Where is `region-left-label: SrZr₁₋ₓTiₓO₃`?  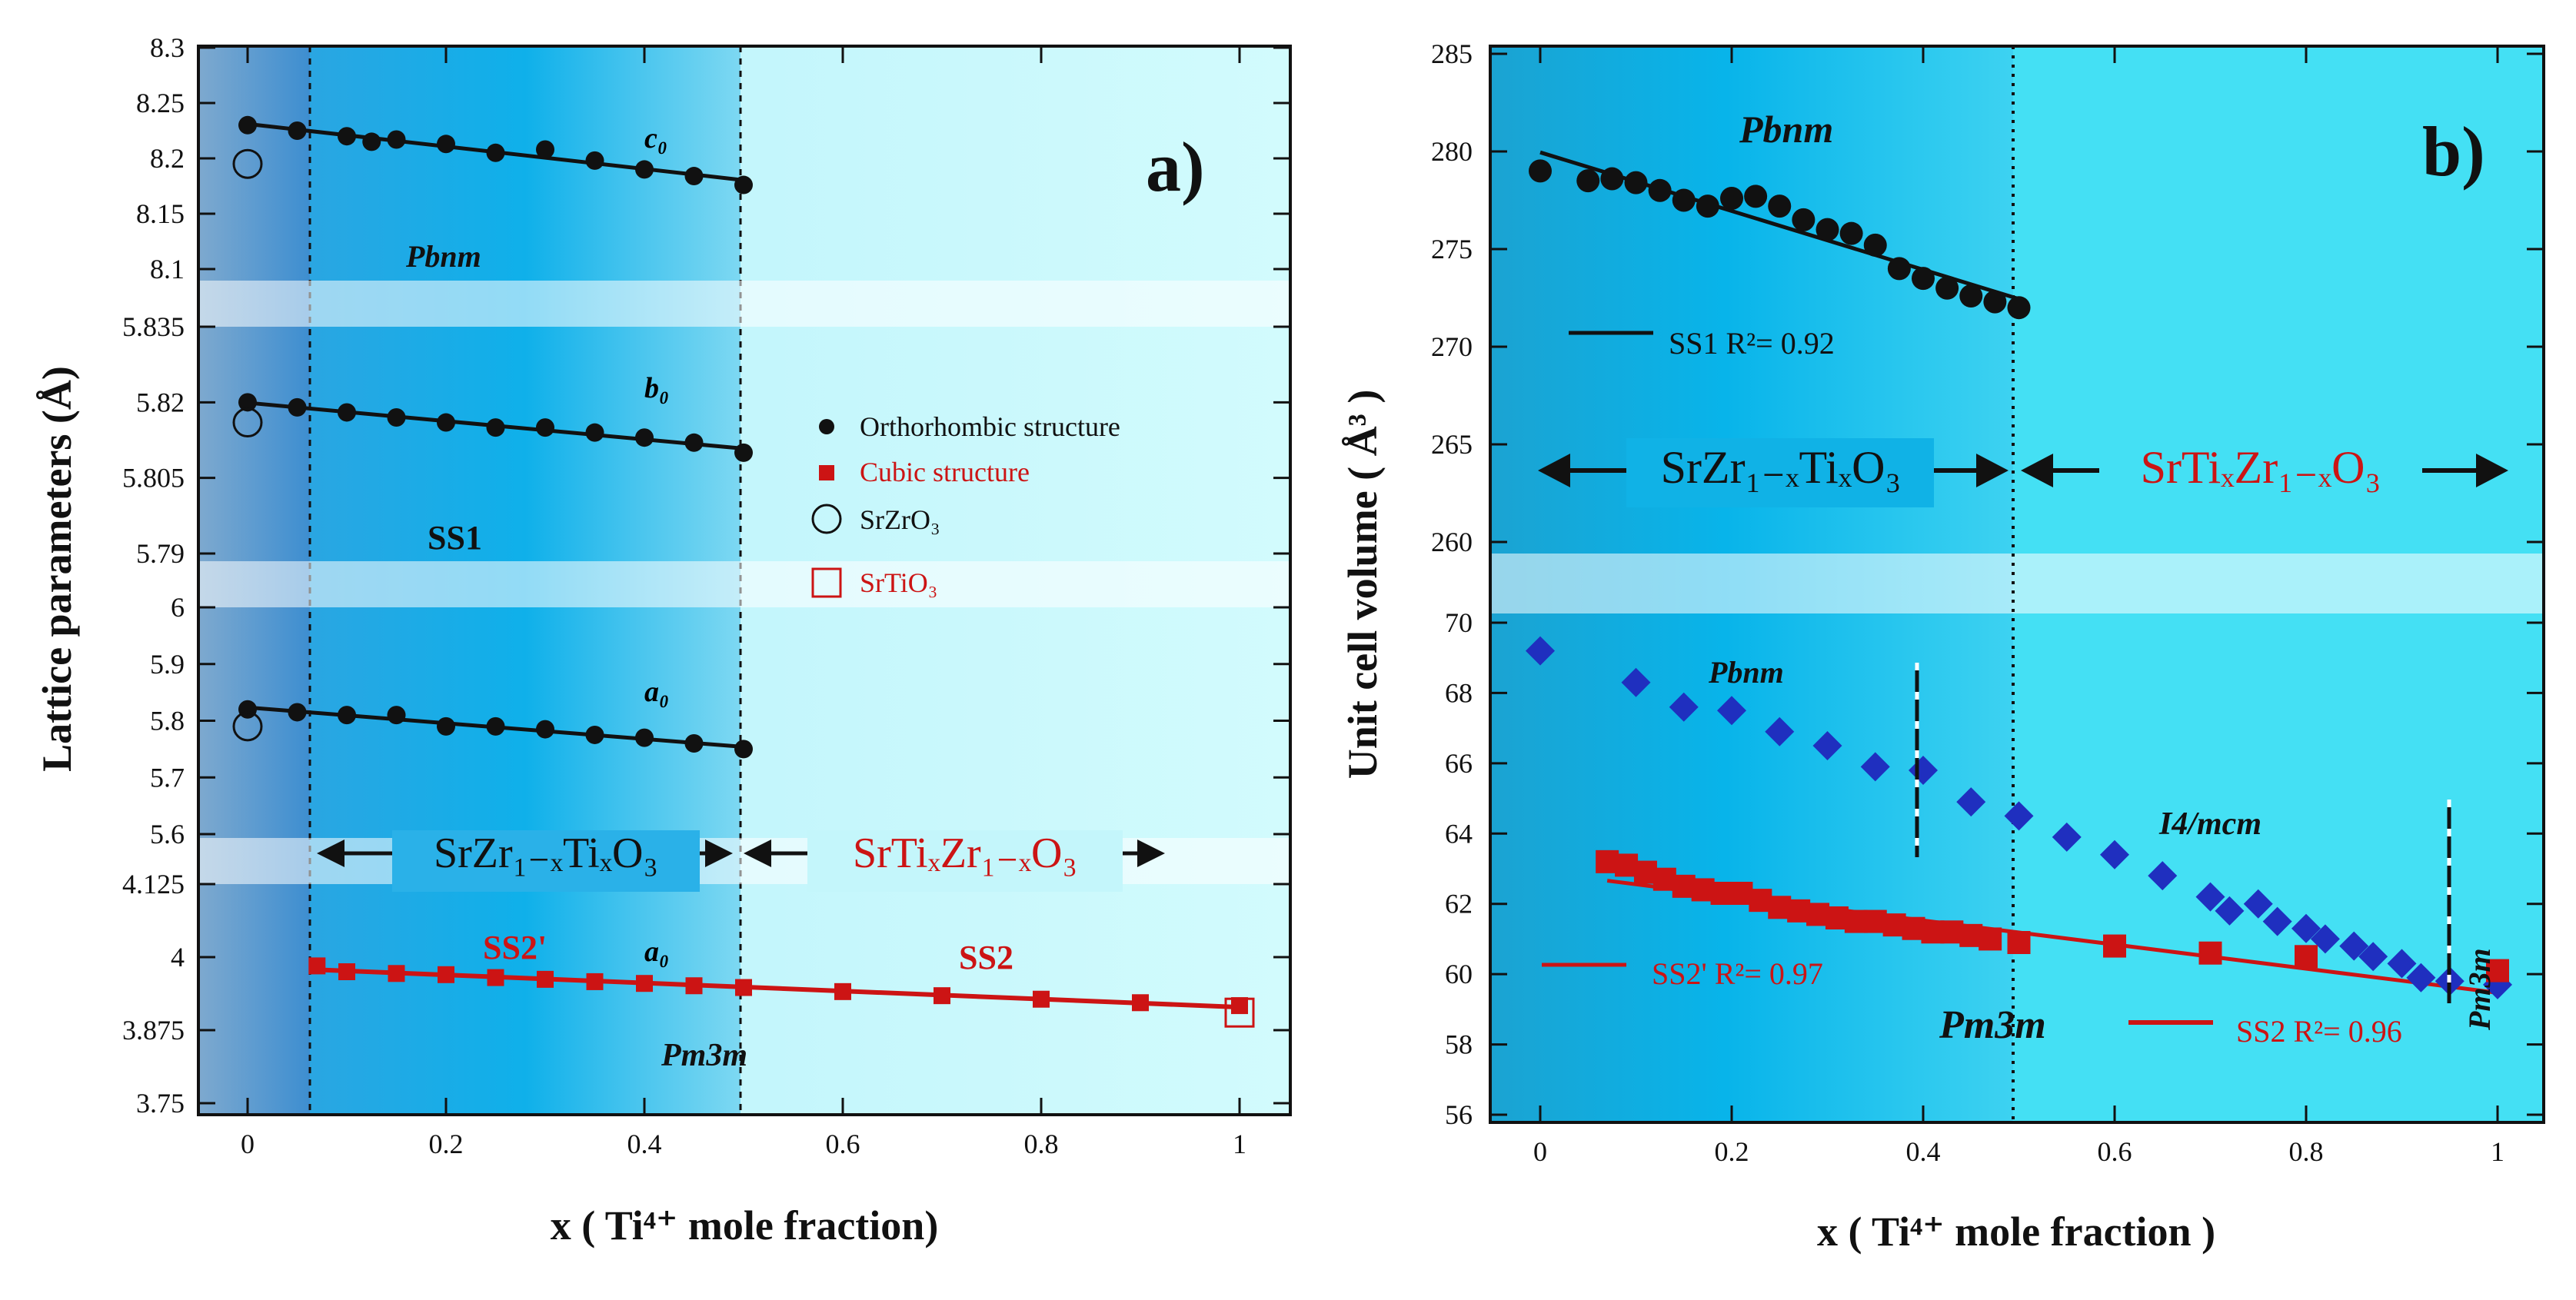 region-left-label: SrZr₁₋ₓTiₓO₃ is located at coordinates (546, 854).